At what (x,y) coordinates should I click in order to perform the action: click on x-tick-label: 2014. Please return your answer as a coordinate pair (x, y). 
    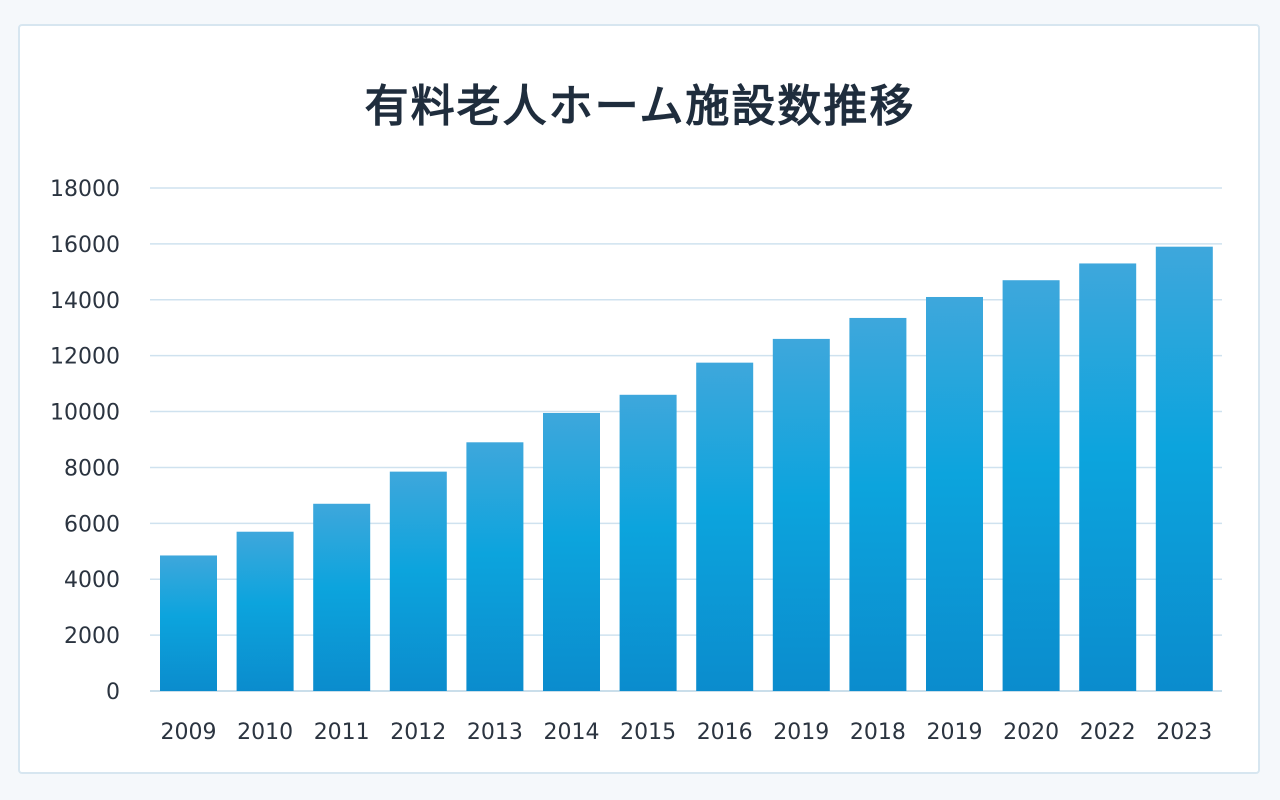
    Looking at the image, I should click on (572, 732).